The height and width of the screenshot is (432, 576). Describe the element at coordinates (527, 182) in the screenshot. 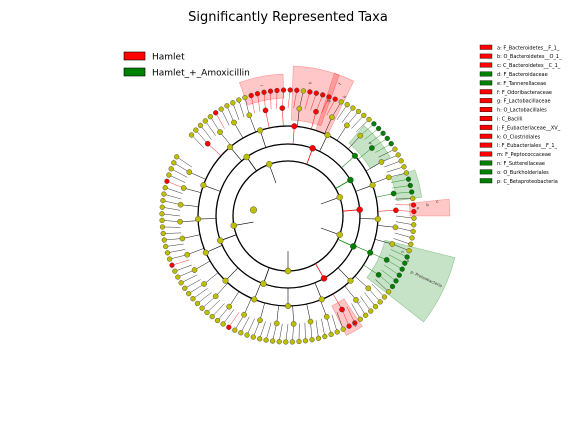

I see `taxa-label-p: p: C_Betaproteobacteria` at that location.